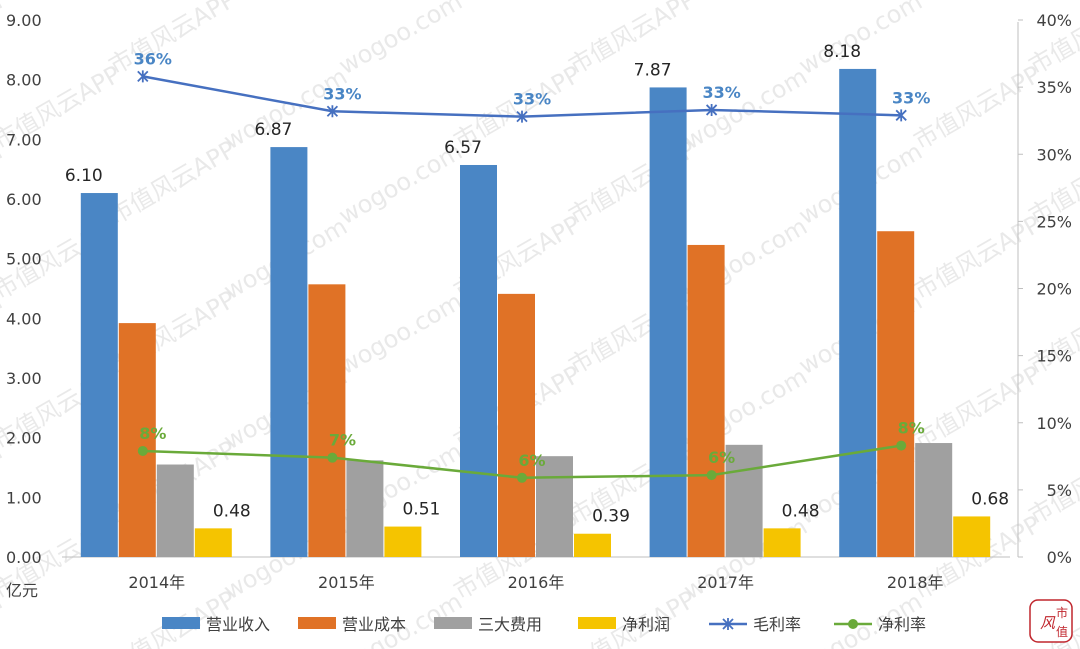 The height and width of the screenshot is (649, 1080). What do you see at coordinates (153, 58) in the screenshot?
I see `line-data-label: 36%` at bounding box center [153, 58].